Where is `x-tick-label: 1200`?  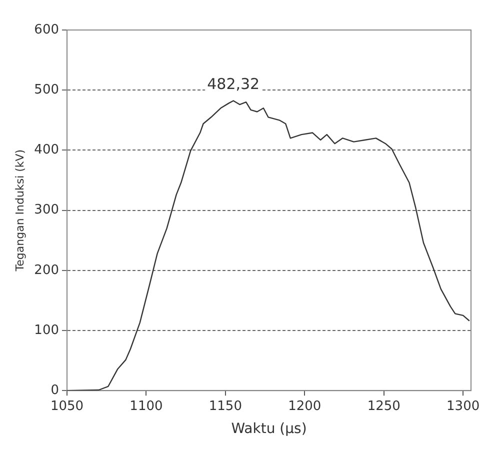 x-tick-label: 1200 is located at coordinates (305, 406).